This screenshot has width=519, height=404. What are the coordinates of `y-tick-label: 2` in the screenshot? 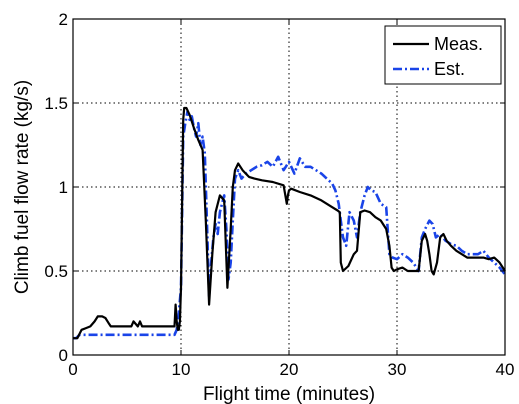 It's located at (63, 19).